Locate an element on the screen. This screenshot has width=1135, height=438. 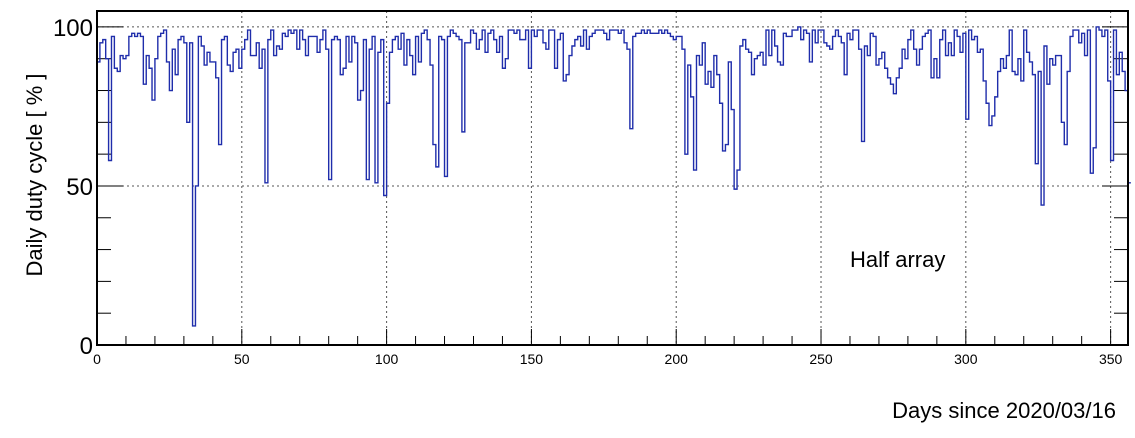
x-axis-label: Days since 2020/03/16 is located at coordinates (1004, 410).